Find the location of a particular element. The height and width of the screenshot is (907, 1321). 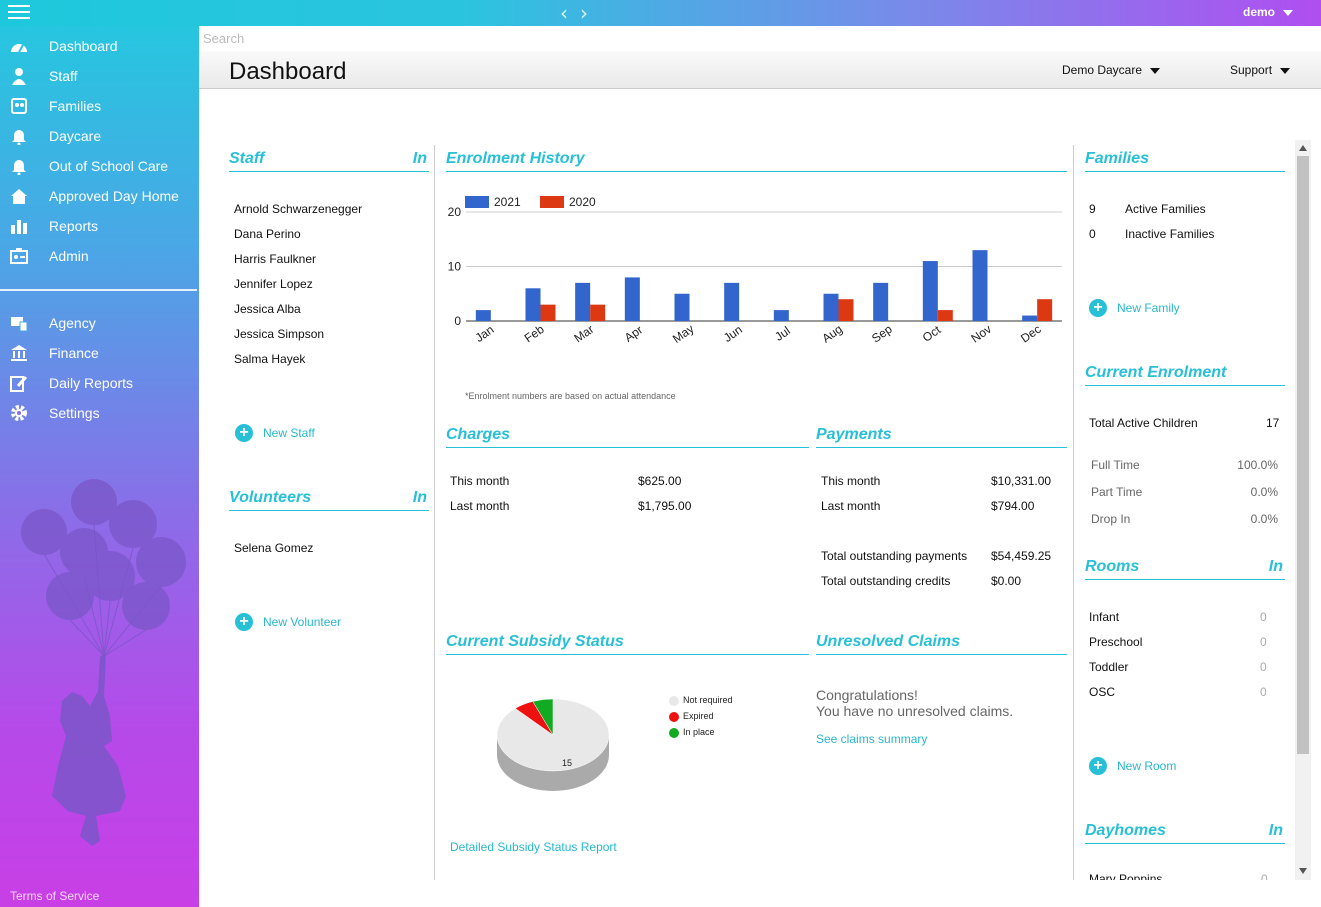

sidebar-item-label: Admin is located at coordinates (69, 256).